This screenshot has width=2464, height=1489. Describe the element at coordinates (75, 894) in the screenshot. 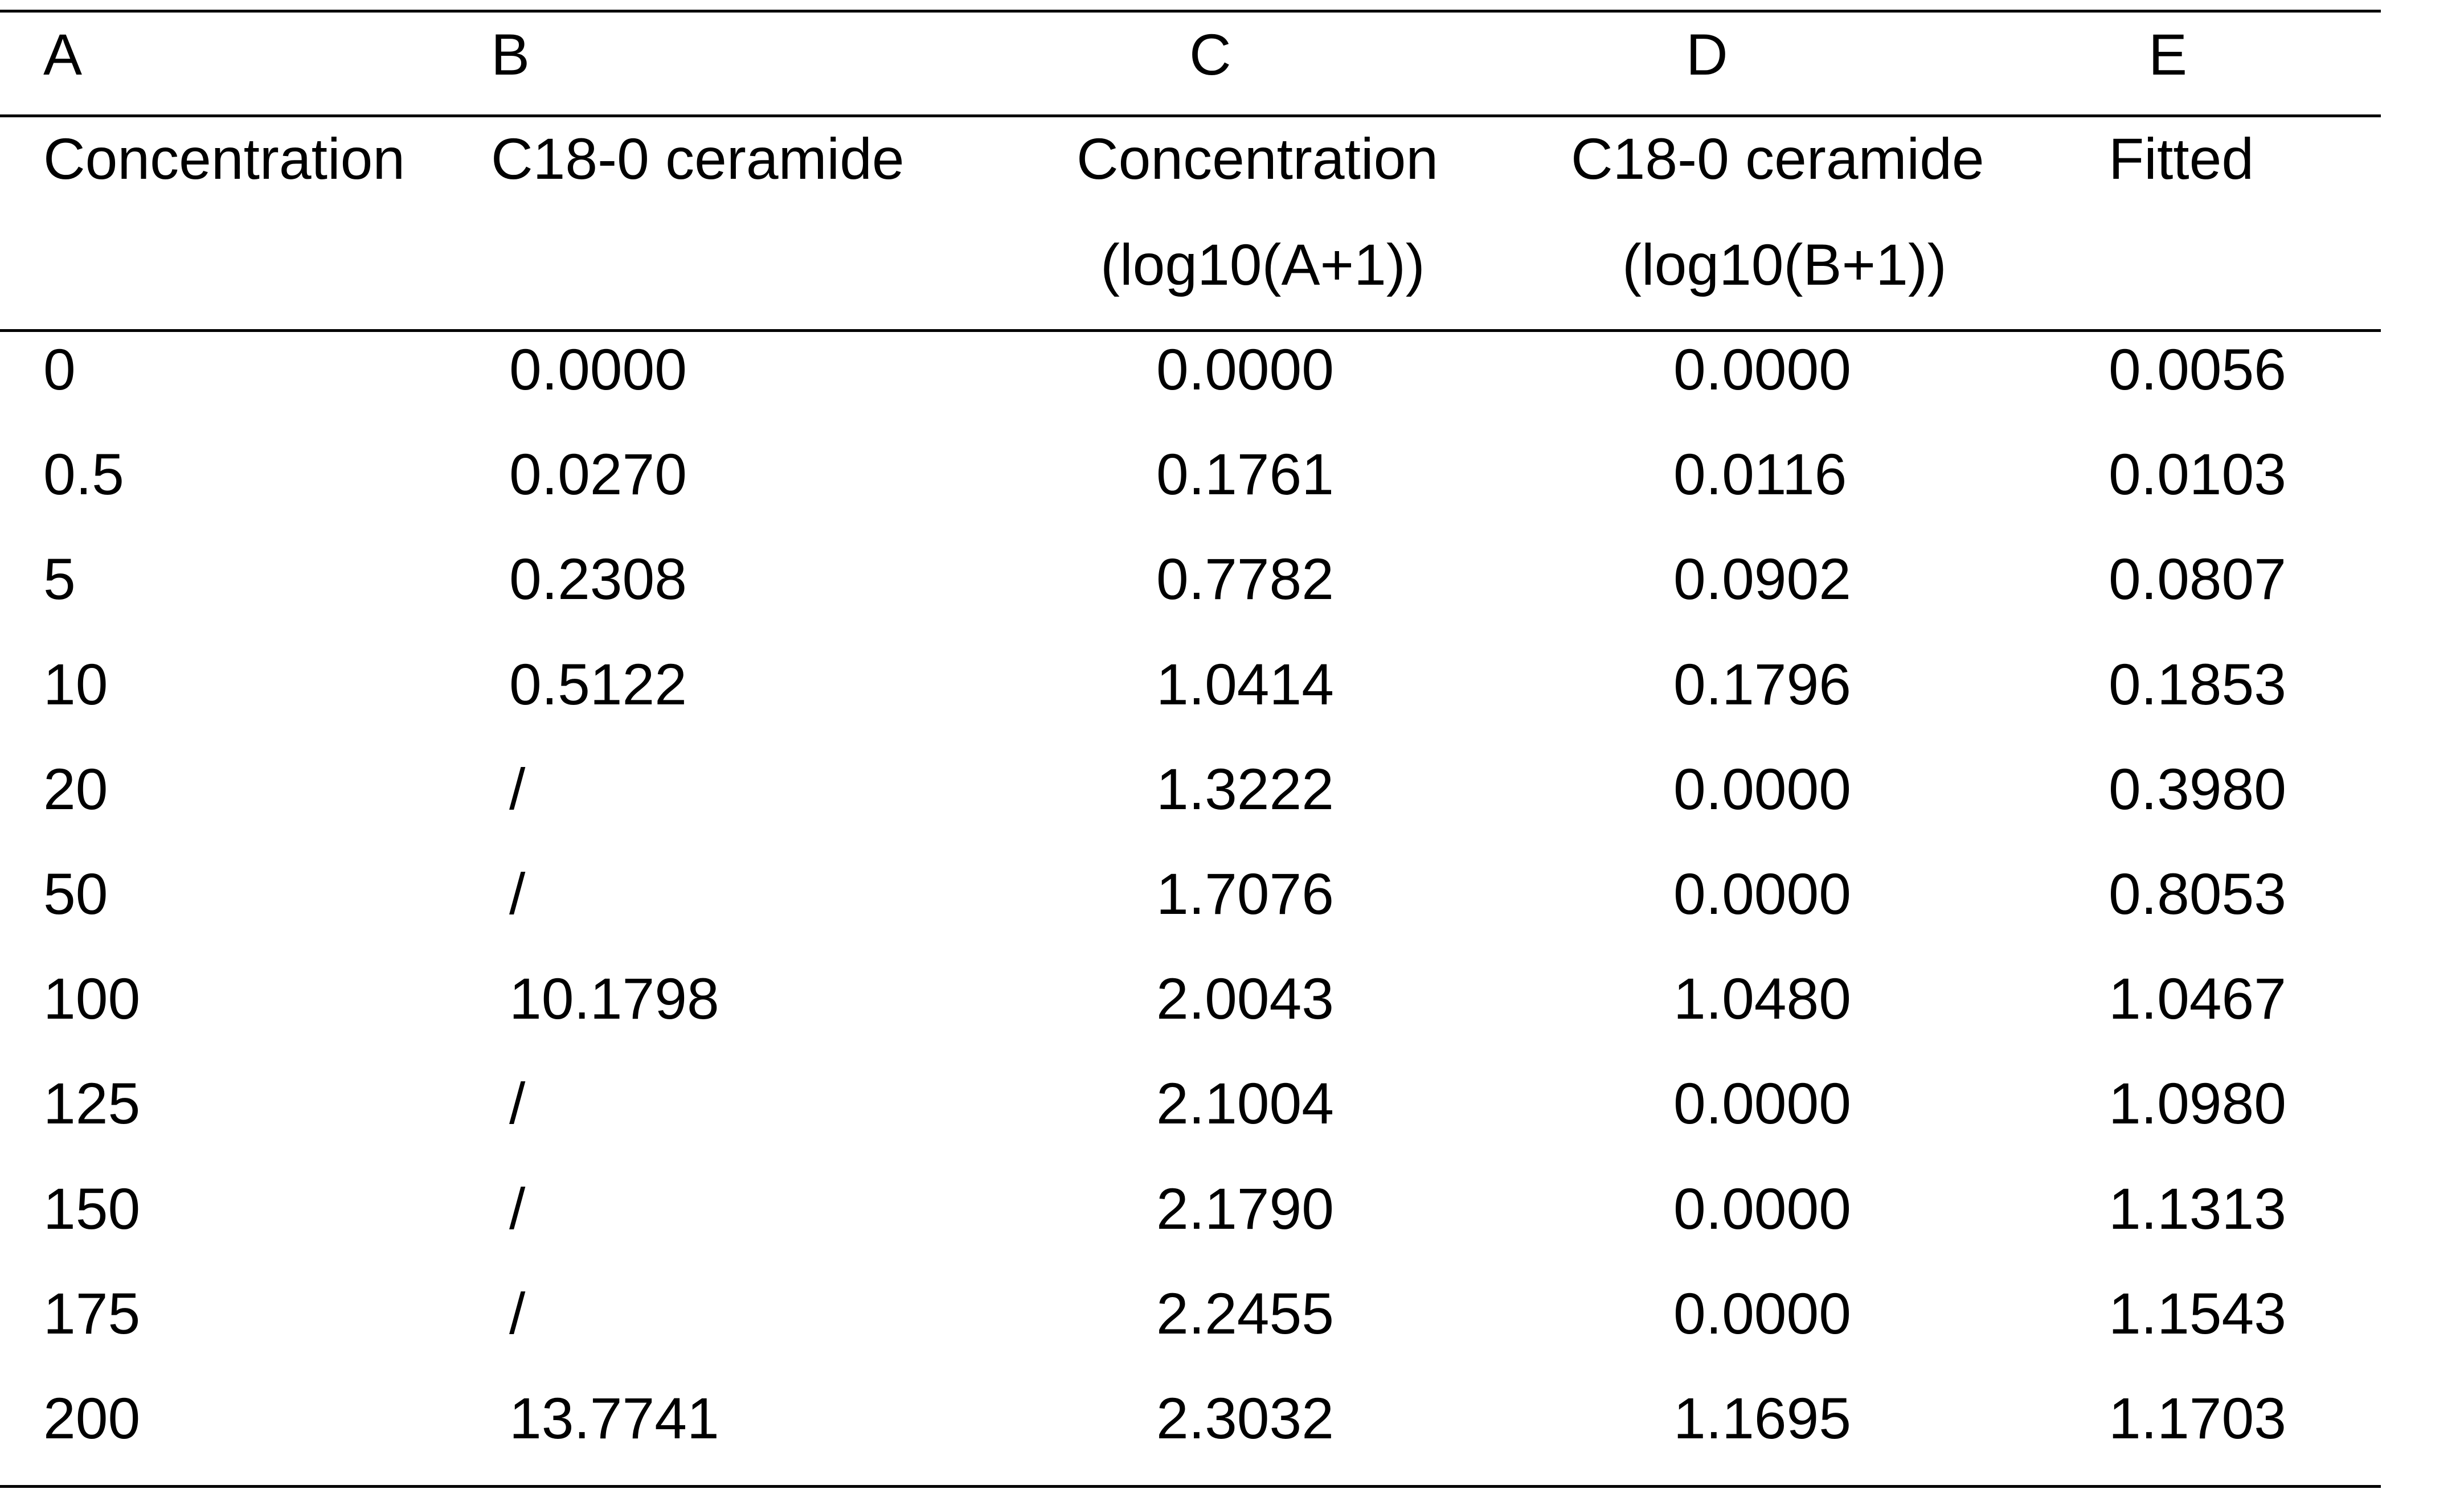

I see `cell-concentration: 50` at that location.